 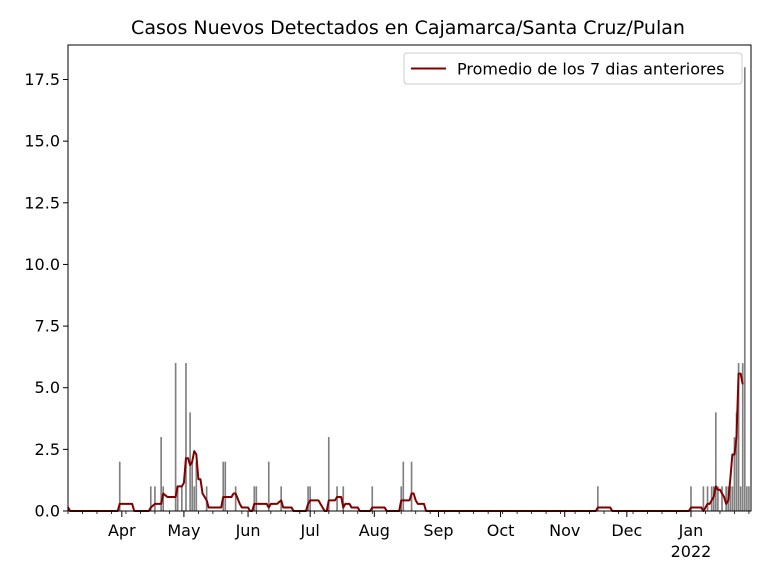 I want to click on legend: Promedio de los 7 dias anteriores, so click(x=573, y=68).